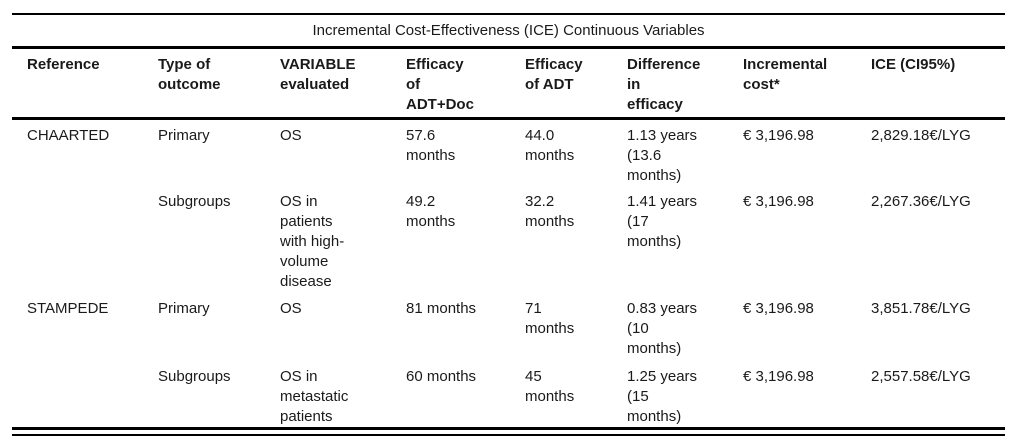  What do you see at coordinates (576, 84) in the screenshot?
I see `column-header-efficacy-adt: Efficacy of ADT` at bounding box center [576, 84].